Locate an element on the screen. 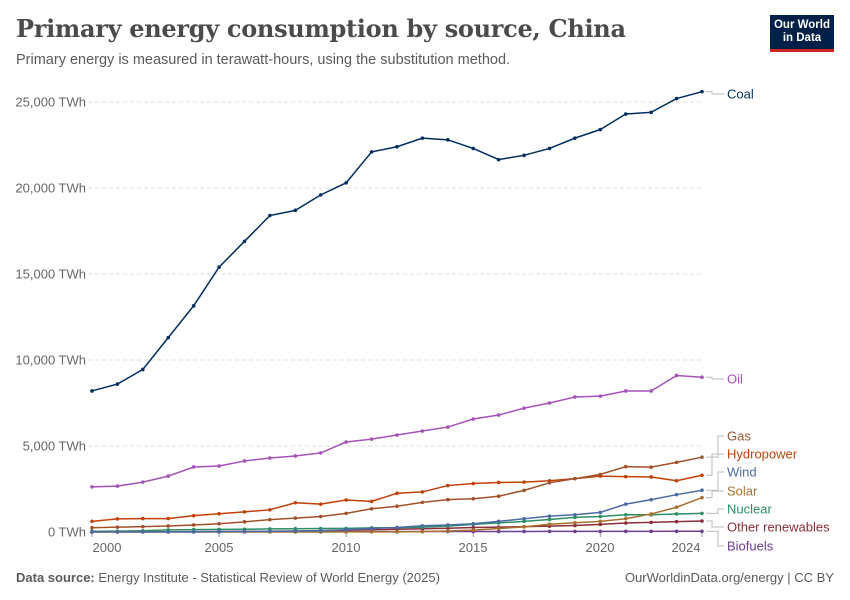 The height and width of the screenshot is (600, 850). series-label: Coal is located at coordinates (740, 94).